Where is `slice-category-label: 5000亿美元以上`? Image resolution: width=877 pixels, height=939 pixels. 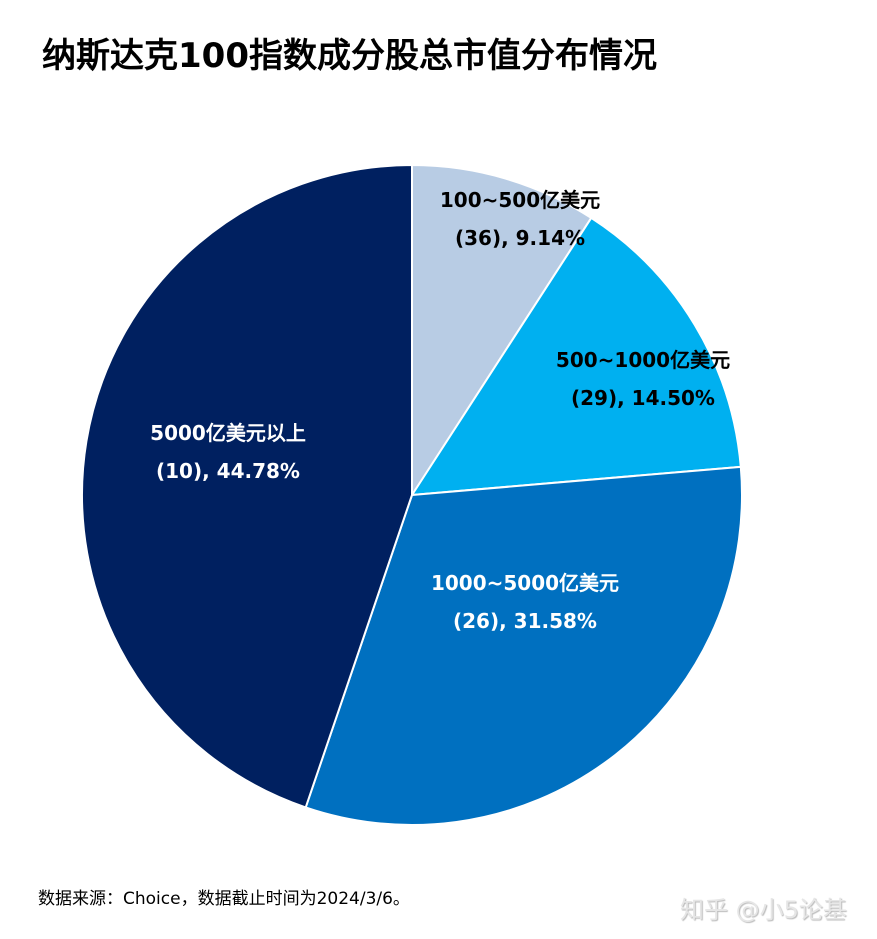 slice-category-label: 5000亿美元以上 is located at coordinates (228, 433).